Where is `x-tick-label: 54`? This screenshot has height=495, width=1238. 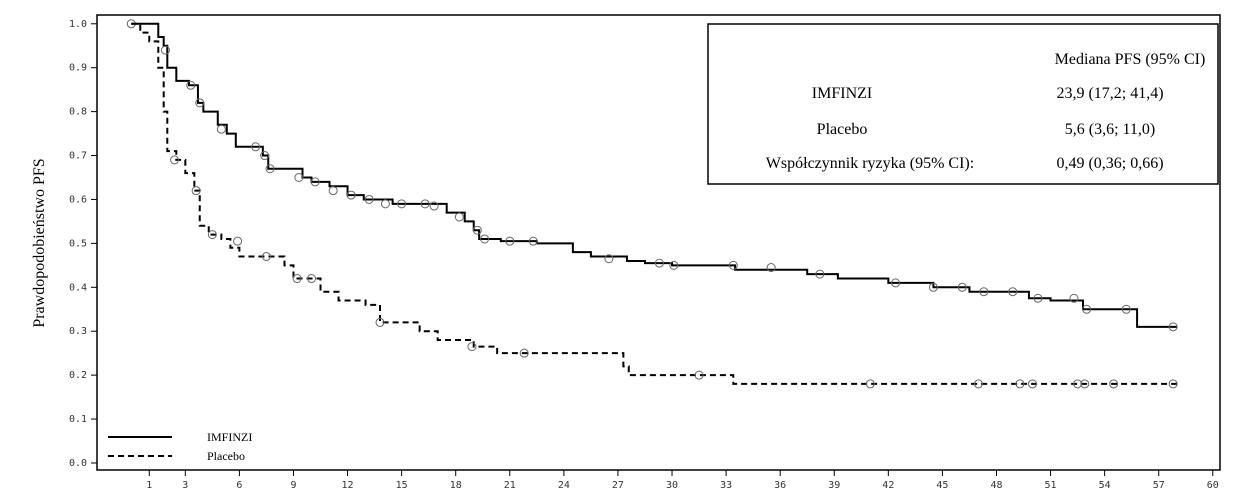 x-tick-label: 54 is located at coordinates (1105, 485).